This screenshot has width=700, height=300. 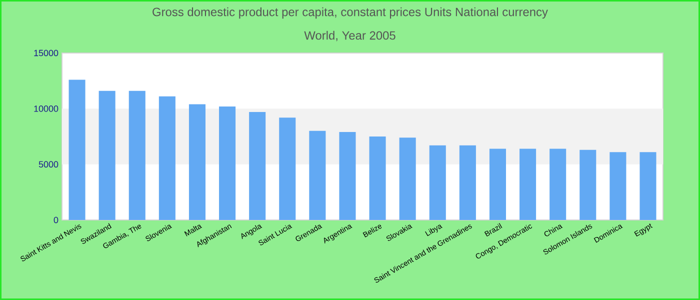 What do you see at coordinates (350, 13) in the screenshot?
I see `chart-title: Gross domestic product per capita, constant prices Units National currency` at bounding box center [350, 13].